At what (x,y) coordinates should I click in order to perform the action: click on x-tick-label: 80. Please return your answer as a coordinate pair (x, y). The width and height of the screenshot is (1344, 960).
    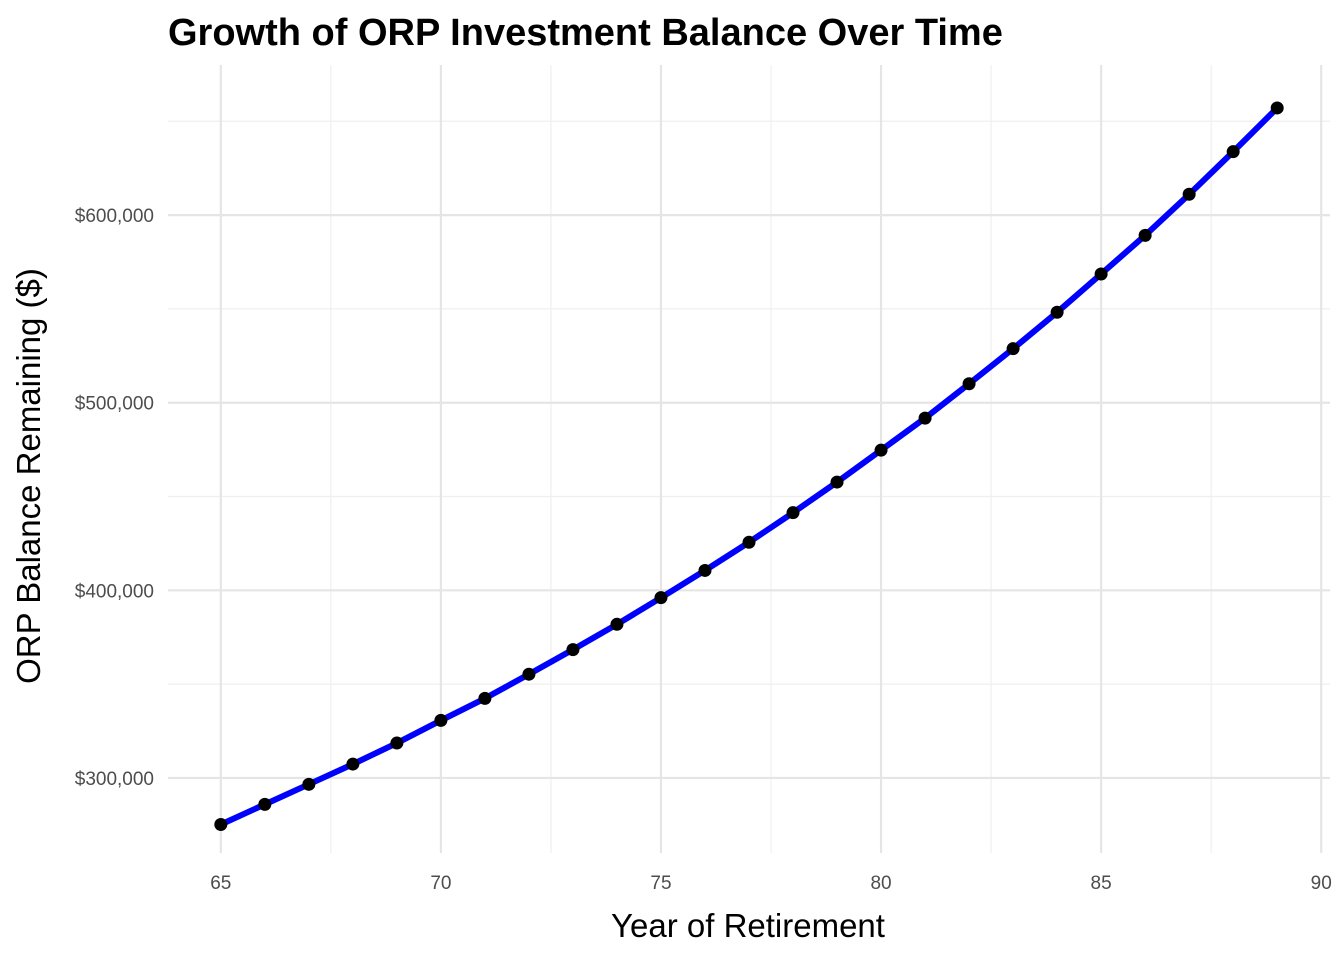
    Looking at the image, I should click on (880, 883).